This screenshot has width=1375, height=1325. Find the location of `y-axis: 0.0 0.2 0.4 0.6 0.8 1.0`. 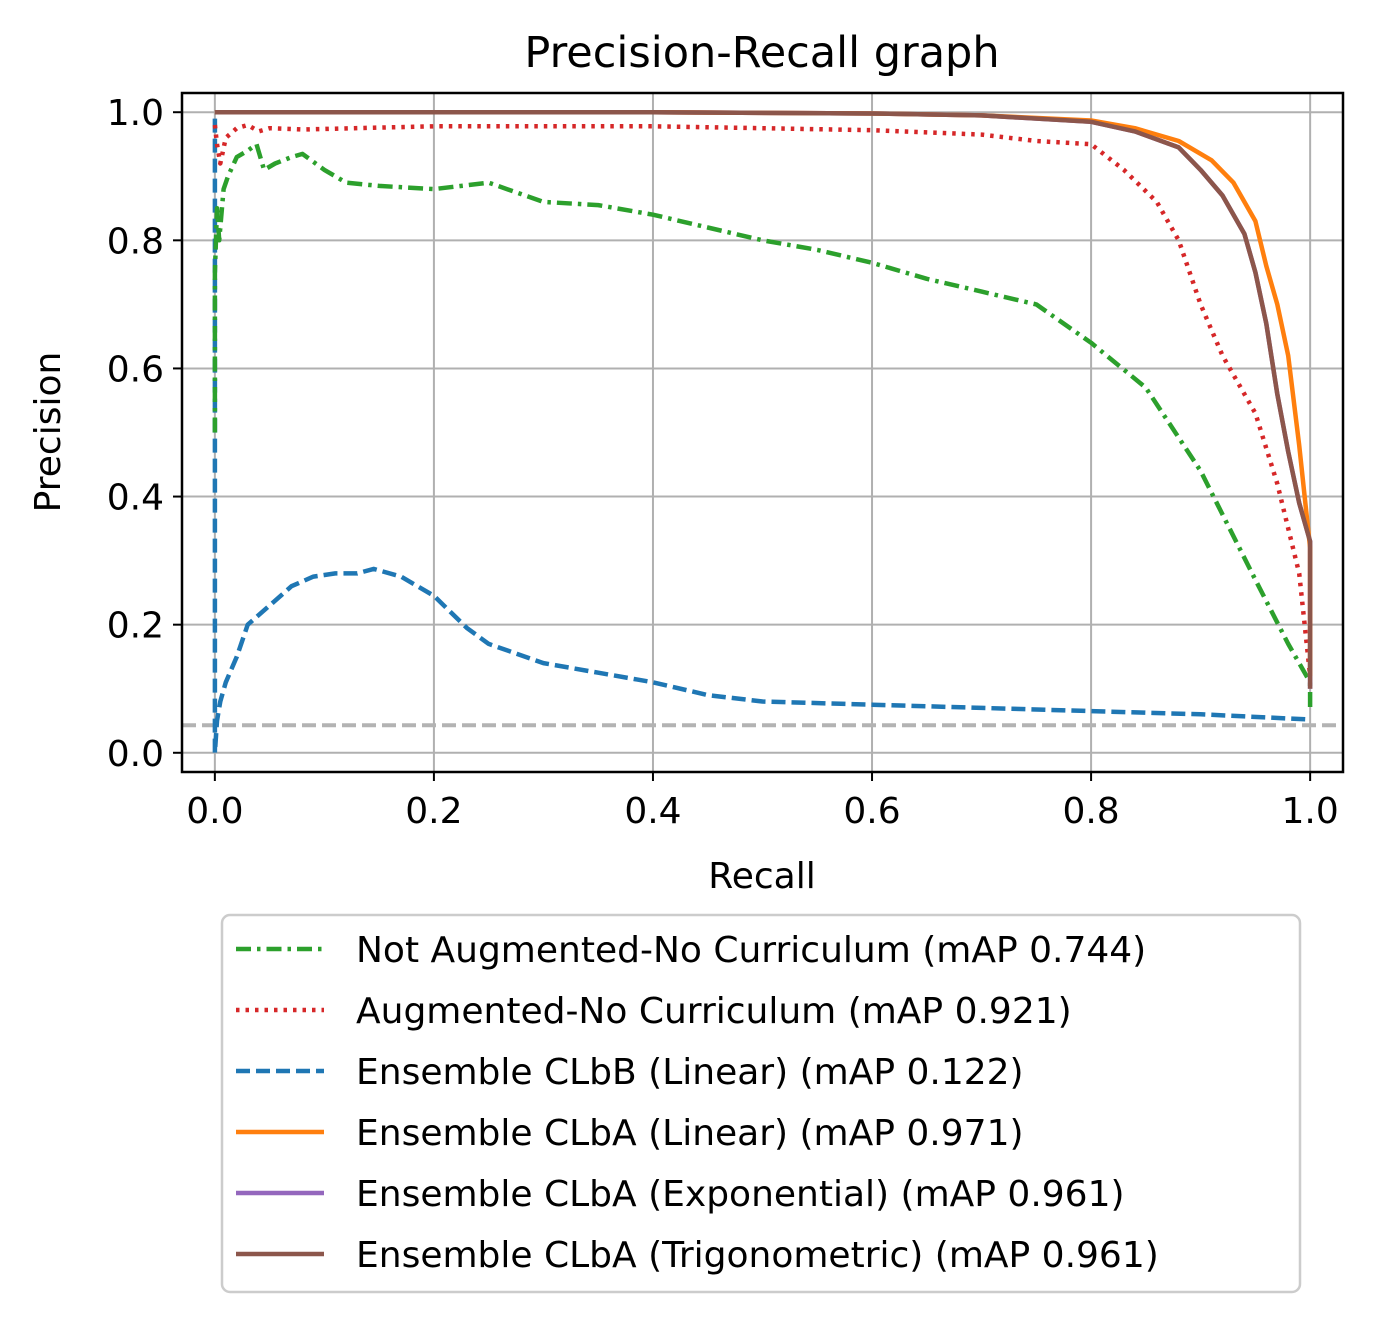

y-axis: 0.0 0.2 0.4 0.6 0.8 1.0 is located at coordinates (144, 434).